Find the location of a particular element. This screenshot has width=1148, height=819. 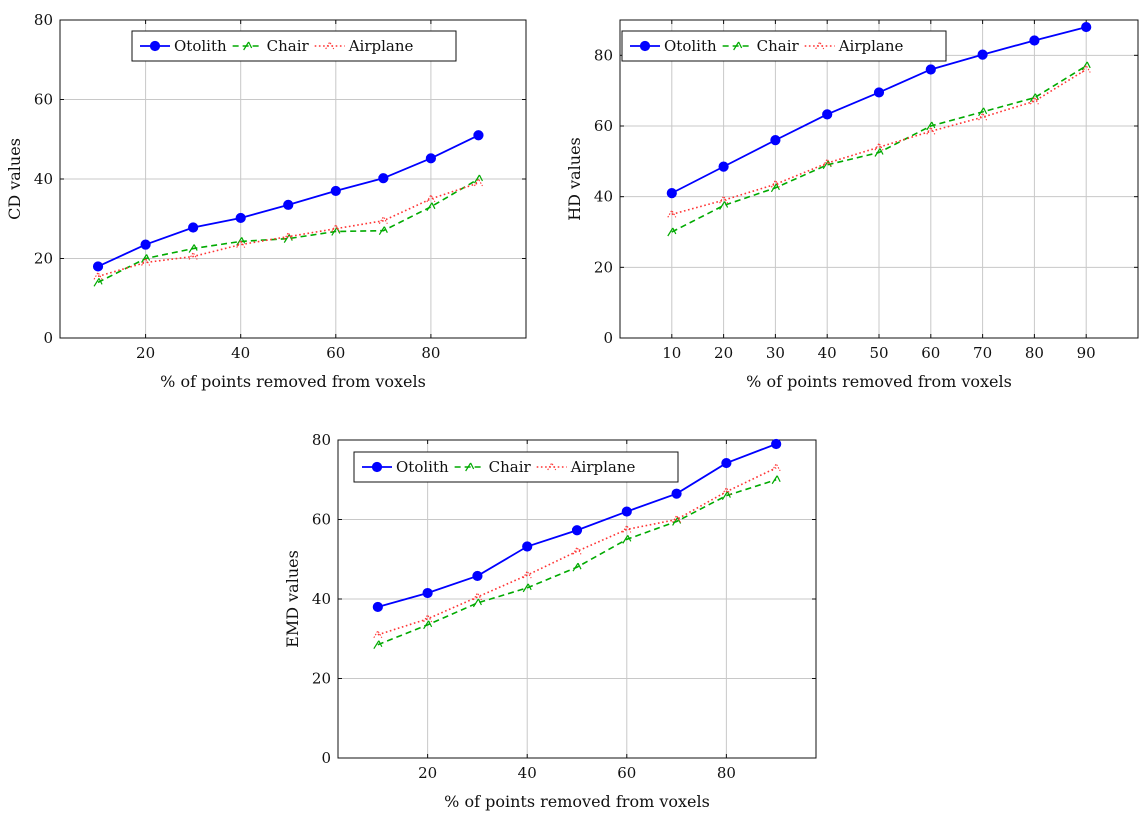

x-tick-label: 30 is located at coordinates (775, 353).